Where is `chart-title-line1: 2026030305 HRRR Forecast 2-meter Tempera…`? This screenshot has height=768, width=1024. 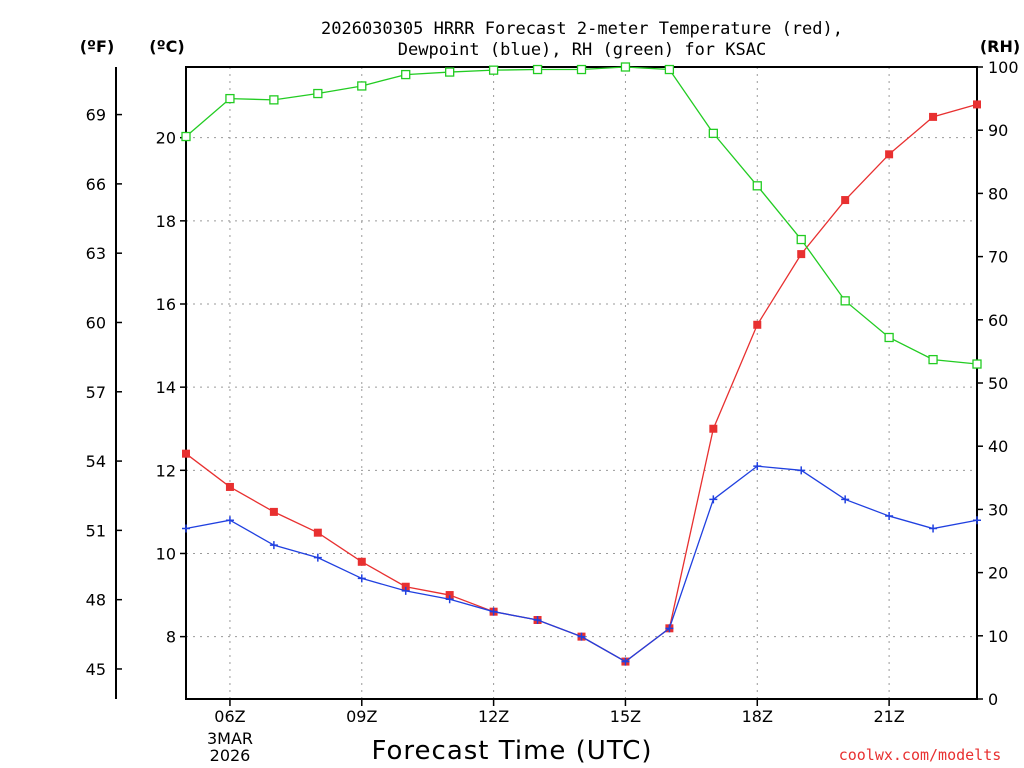
chart-title-line1: 2026030305 HRRR Forecast 2-meter Tempera… is located at coordinates (582, 29).